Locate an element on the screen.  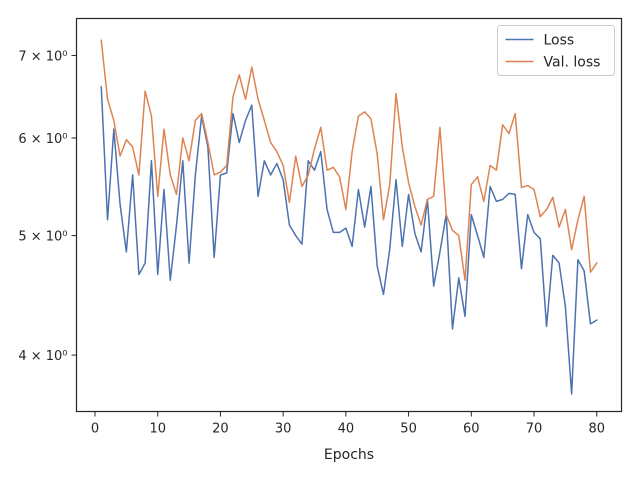
x-tick-label: 40 is located at coordinates (346, 429).